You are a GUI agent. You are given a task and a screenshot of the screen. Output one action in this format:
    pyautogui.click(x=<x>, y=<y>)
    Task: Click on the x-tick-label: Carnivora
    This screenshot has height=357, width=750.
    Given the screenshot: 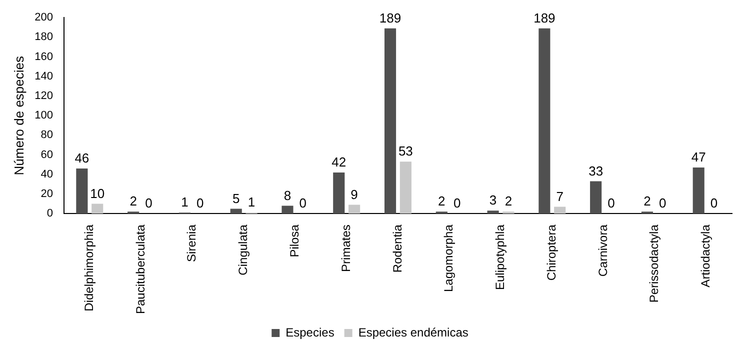 What is the action you would take?
    pyautogui.click(x=603, y=250)
    